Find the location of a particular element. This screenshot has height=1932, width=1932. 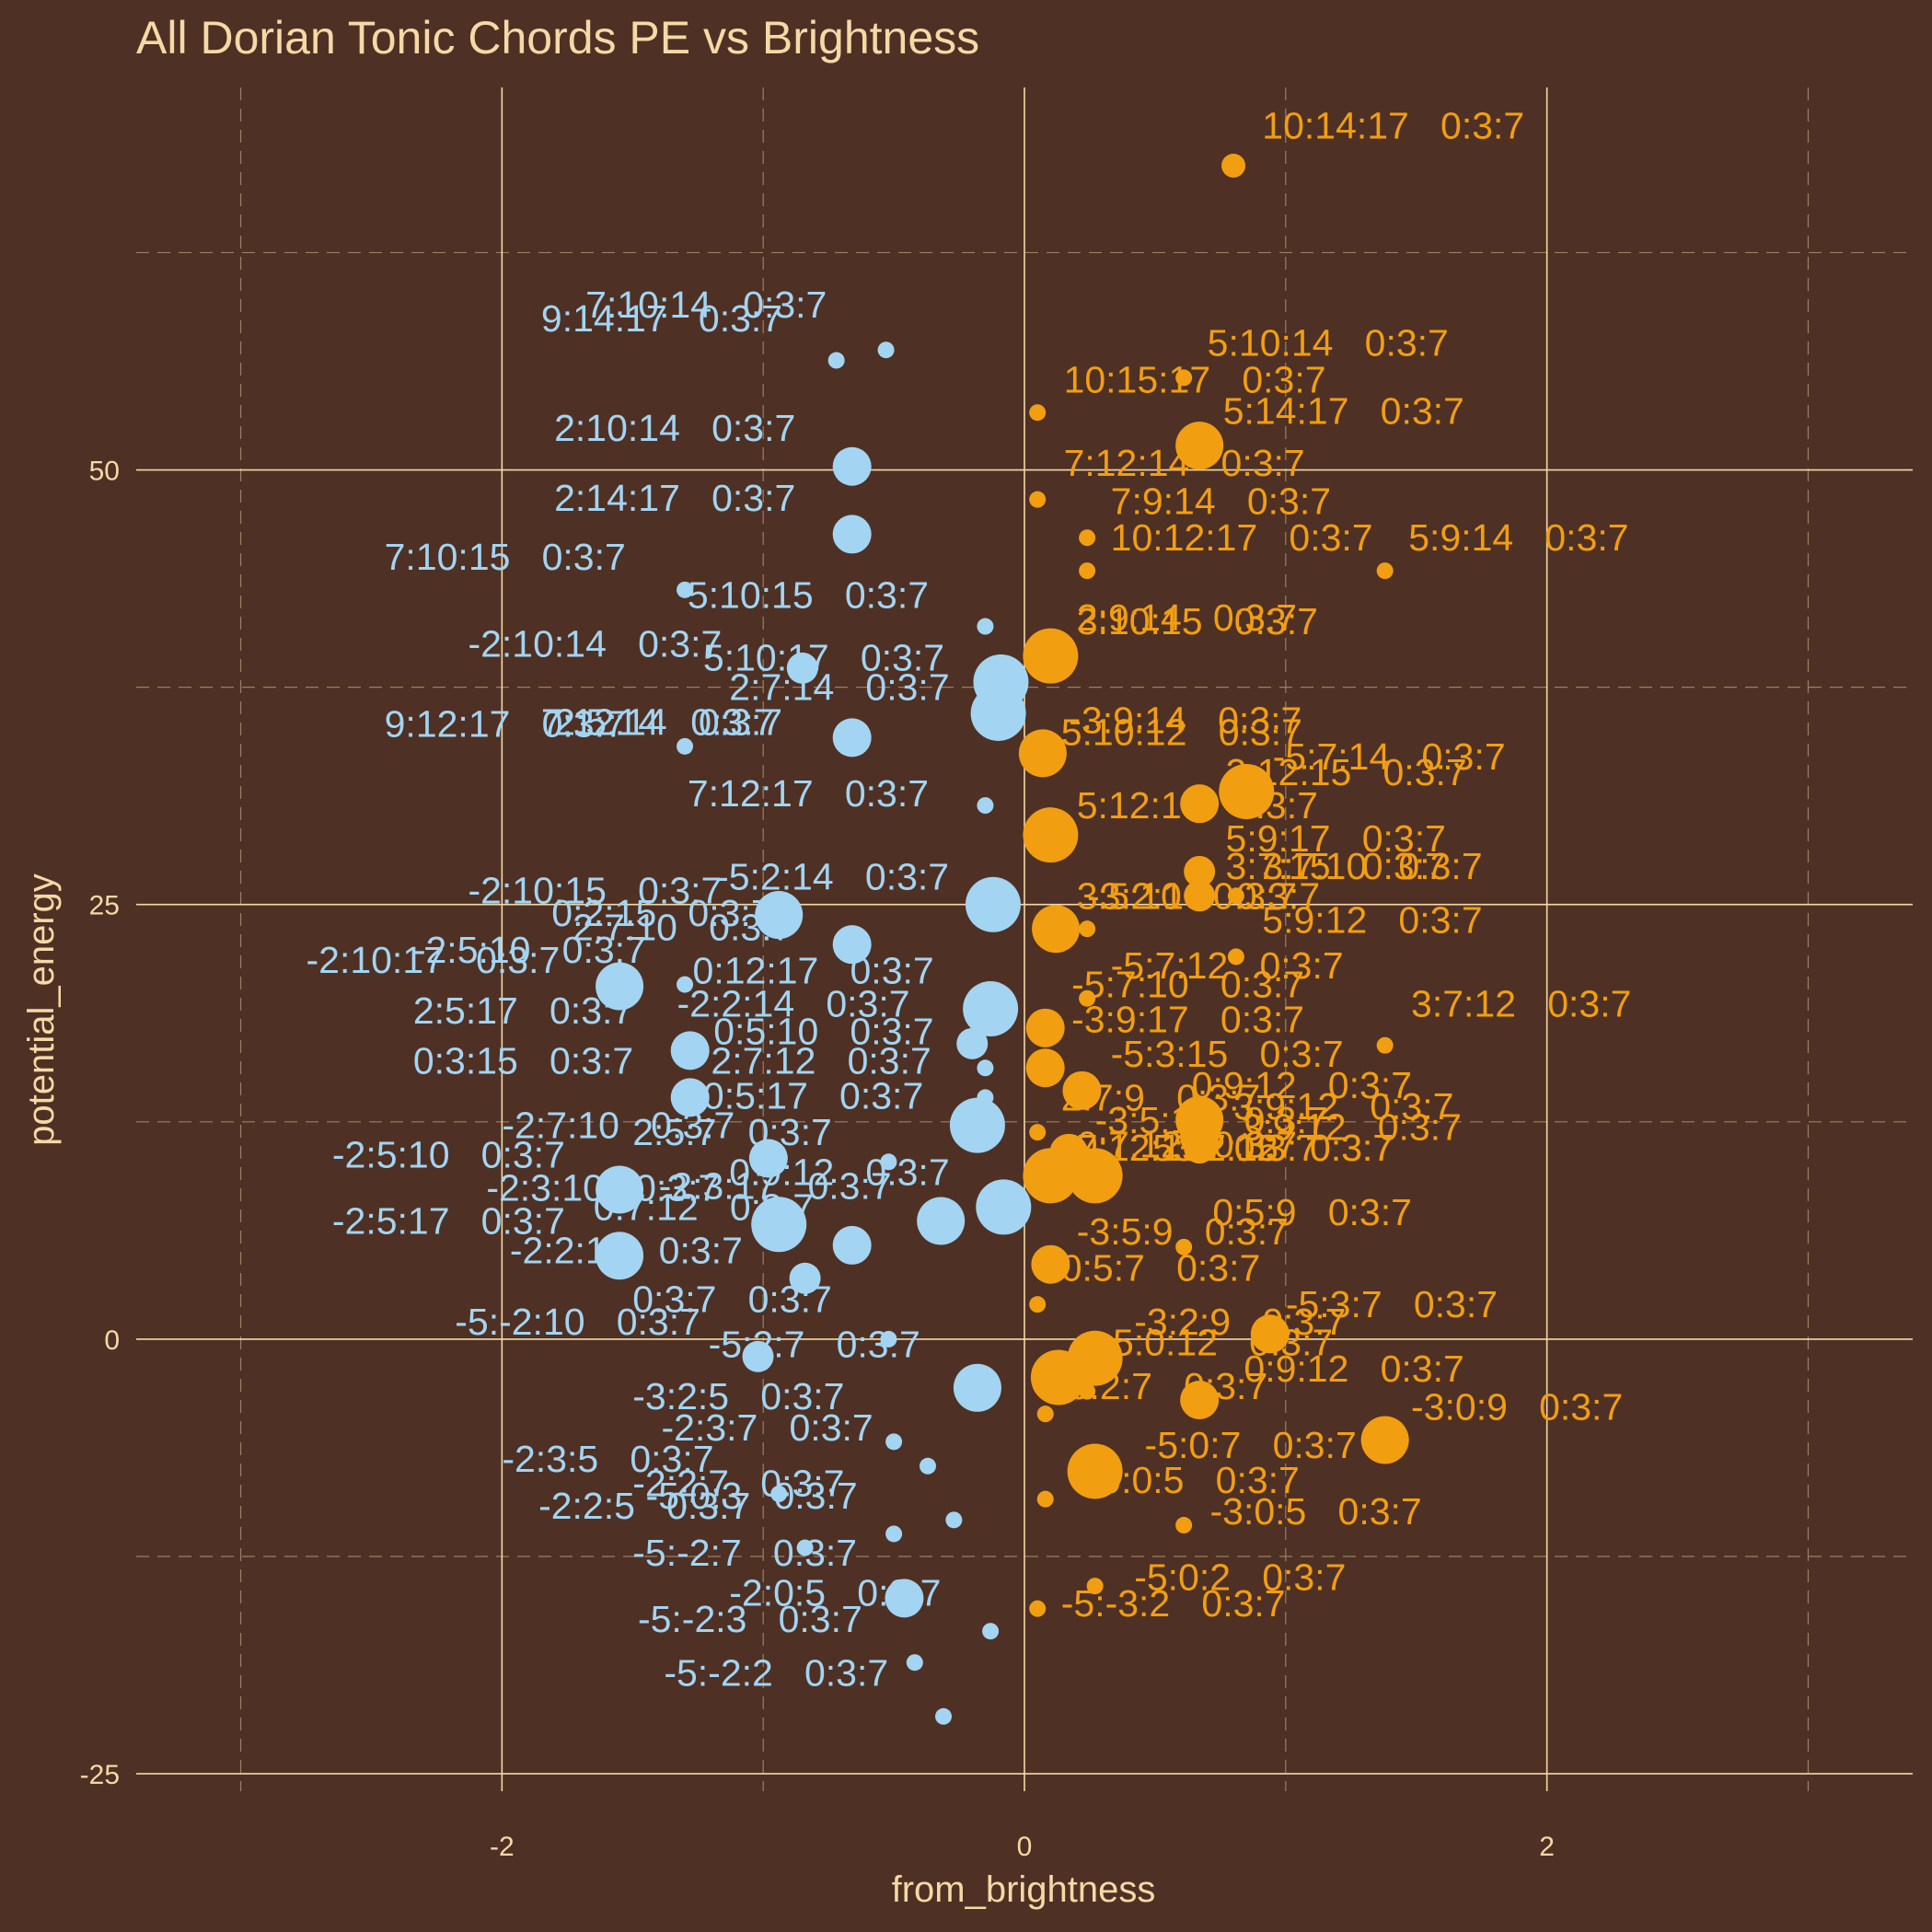

point-label: -2:2:7 0:3:7 is located at coordinates (738, 1484).